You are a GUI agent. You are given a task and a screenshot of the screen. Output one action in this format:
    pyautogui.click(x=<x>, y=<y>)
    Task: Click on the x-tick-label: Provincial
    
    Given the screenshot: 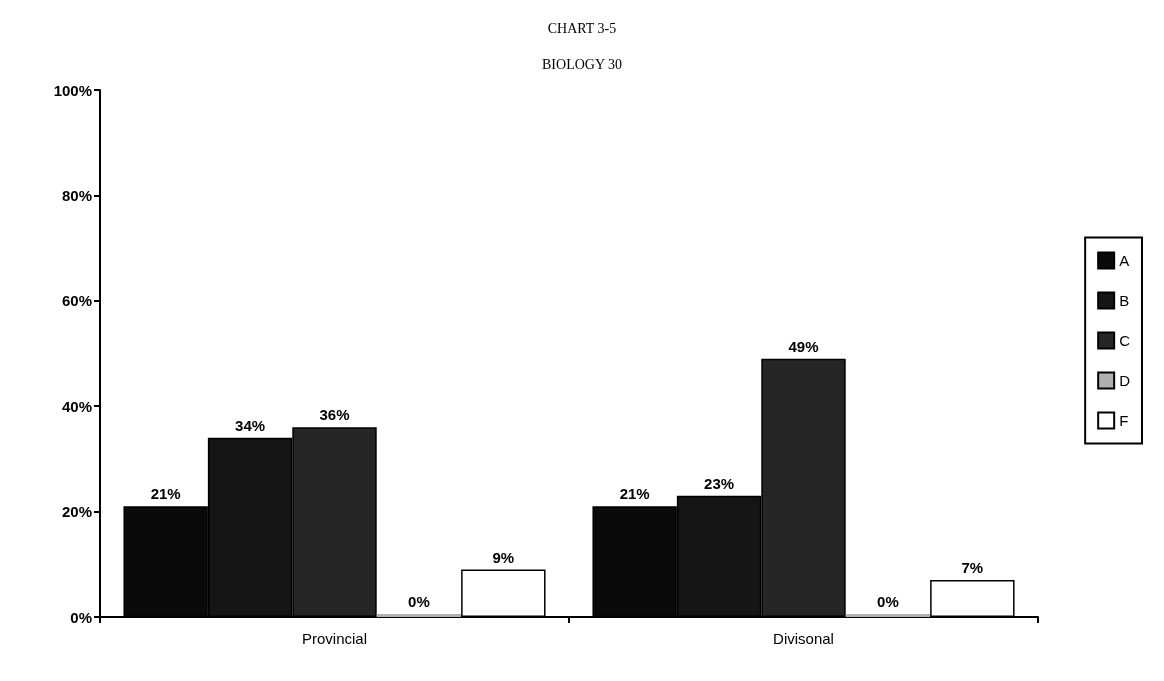 What is the action you would take?
    pyautogui.click(x=334, y=638)
    